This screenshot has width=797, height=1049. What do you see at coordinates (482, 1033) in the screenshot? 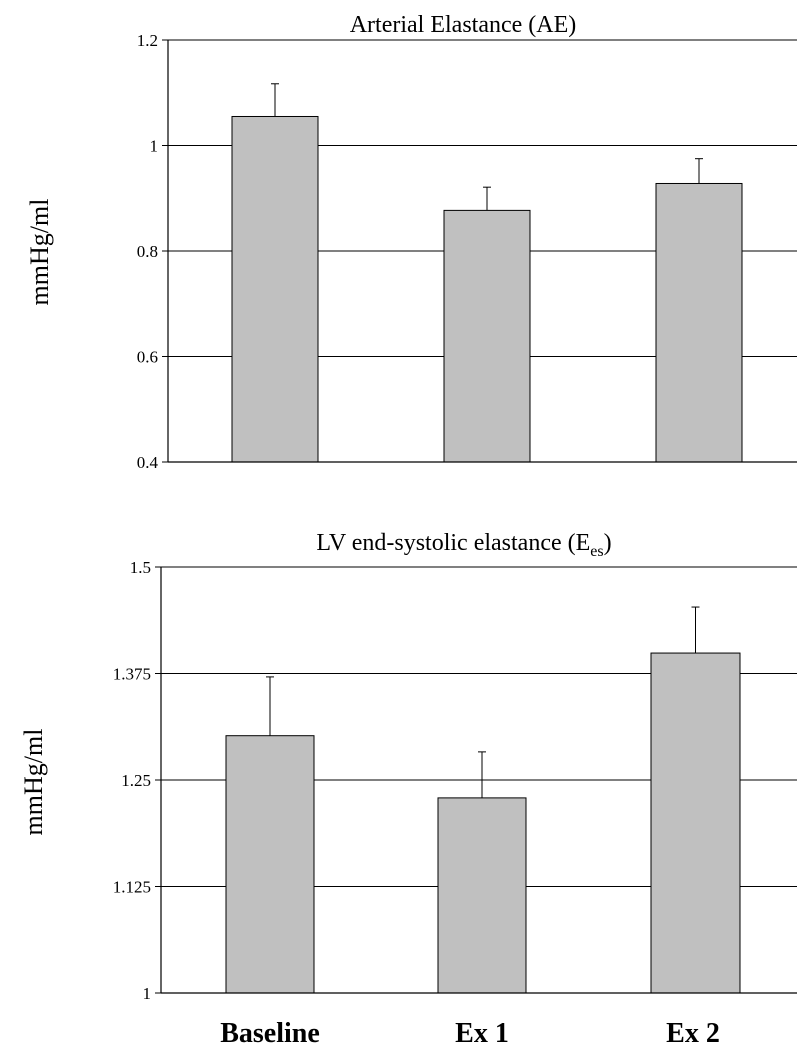
I see `x-tick-label: Ex 1` at bounding box center [482, 1033].